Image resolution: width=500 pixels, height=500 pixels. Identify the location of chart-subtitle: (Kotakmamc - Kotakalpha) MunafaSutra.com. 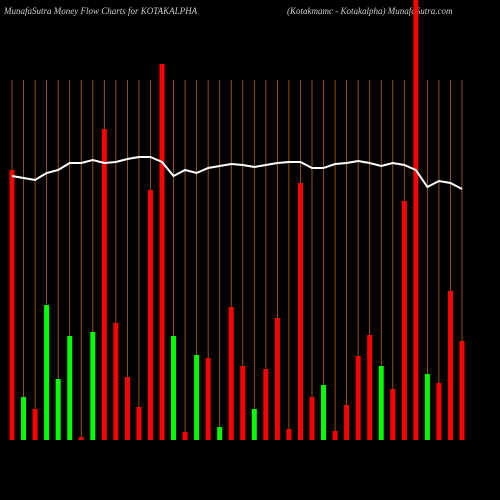
(370, 11).